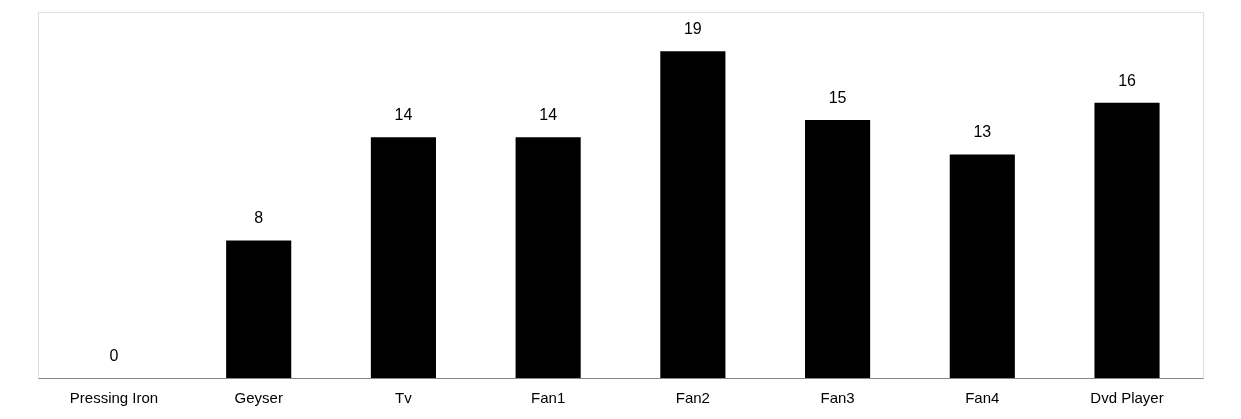 The width and height of the screenshot is (1241, 419). Describe the element at coordinates (548, 397) in the screenshot. I see `x-tick-label: Fan1` at that location.